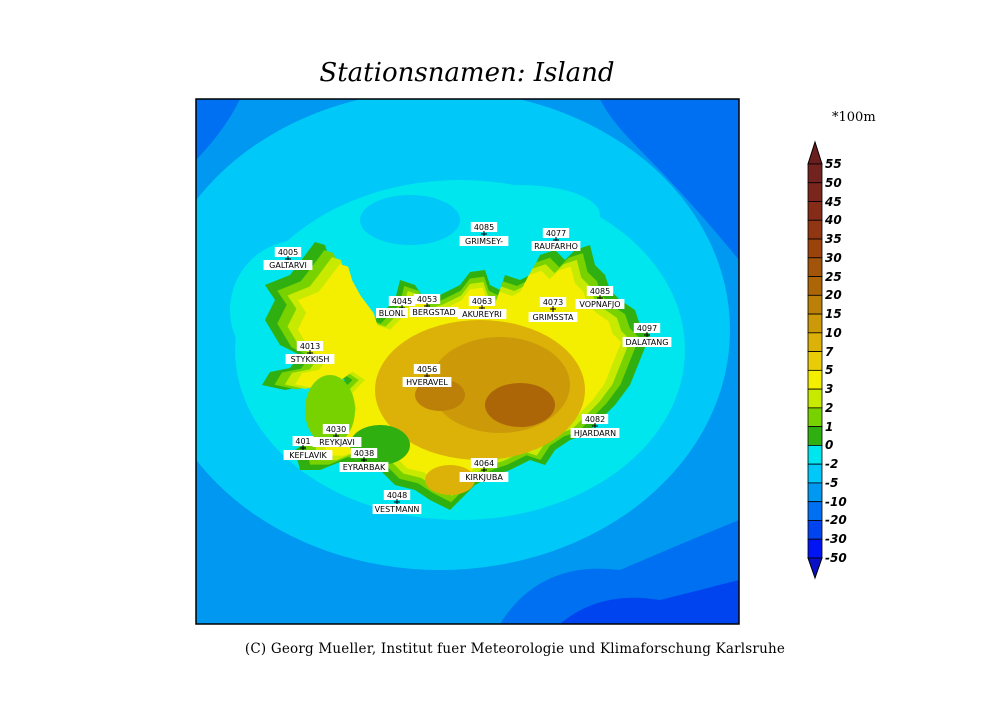  I want to click on map-title: Stationsnamen: Island, so click(467, 73).